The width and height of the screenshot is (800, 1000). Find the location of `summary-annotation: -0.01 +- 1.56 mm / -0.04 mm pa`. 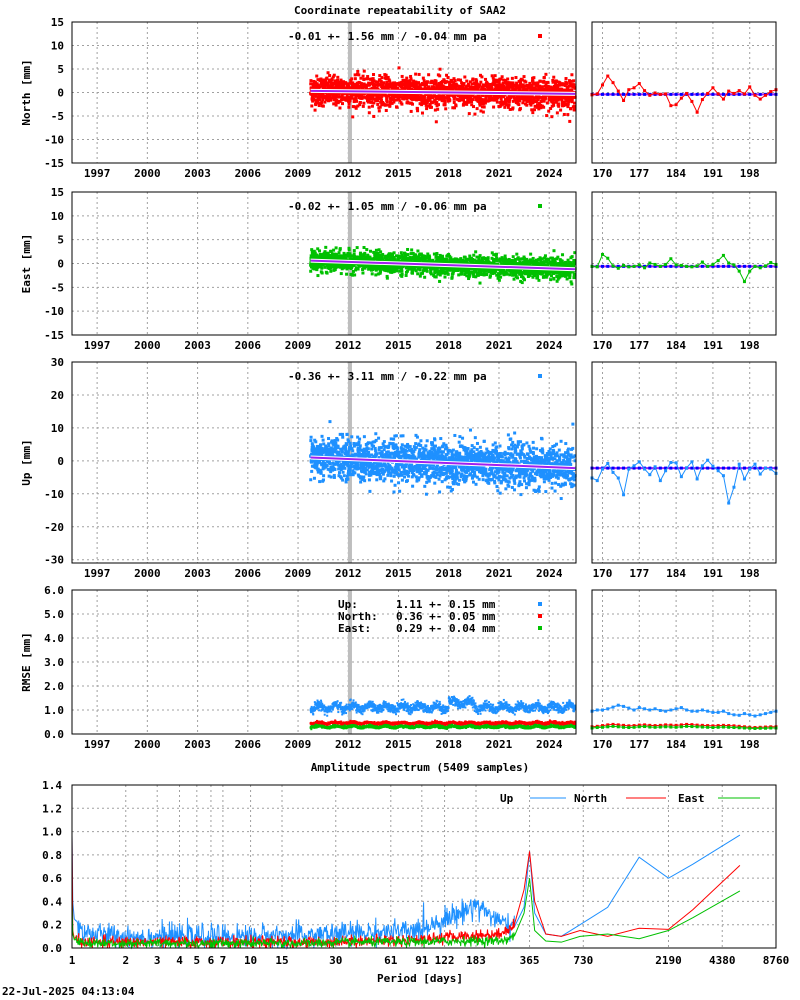

summary-annotation: -0.01 +- 1.56 mm / -0.04 mm pa is located at coordinates (387, 36).